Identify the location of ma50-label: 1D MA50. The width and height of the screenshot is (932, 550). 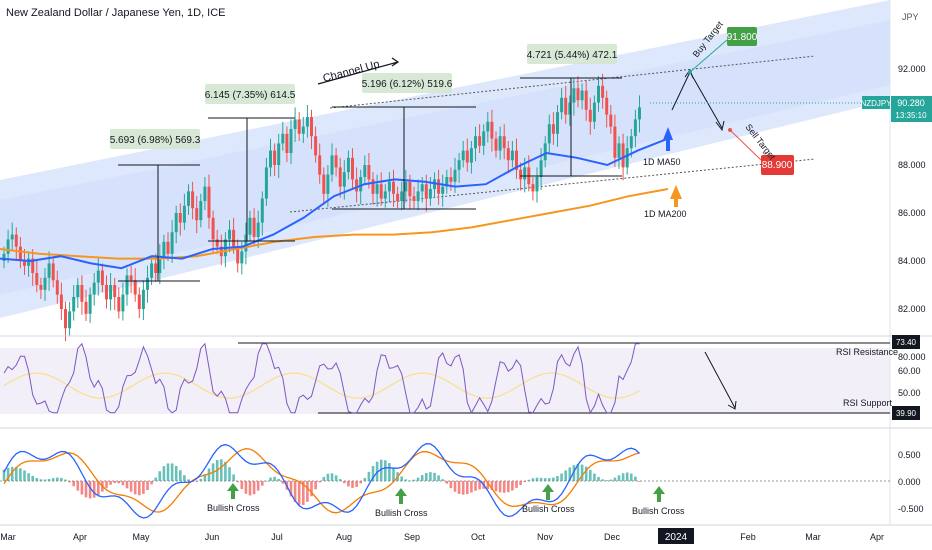
(662, 162).